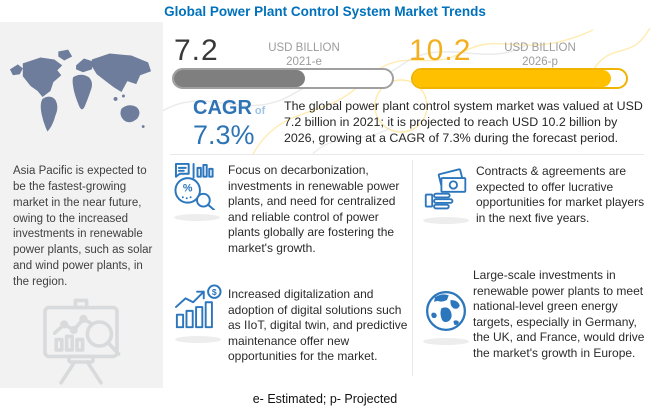 This screenshot has height=413, width=650. What do you see at coordinates (222, 108) in the screenshot?
I see `cagr-label: CAGR` at bounding box center [222, 108].